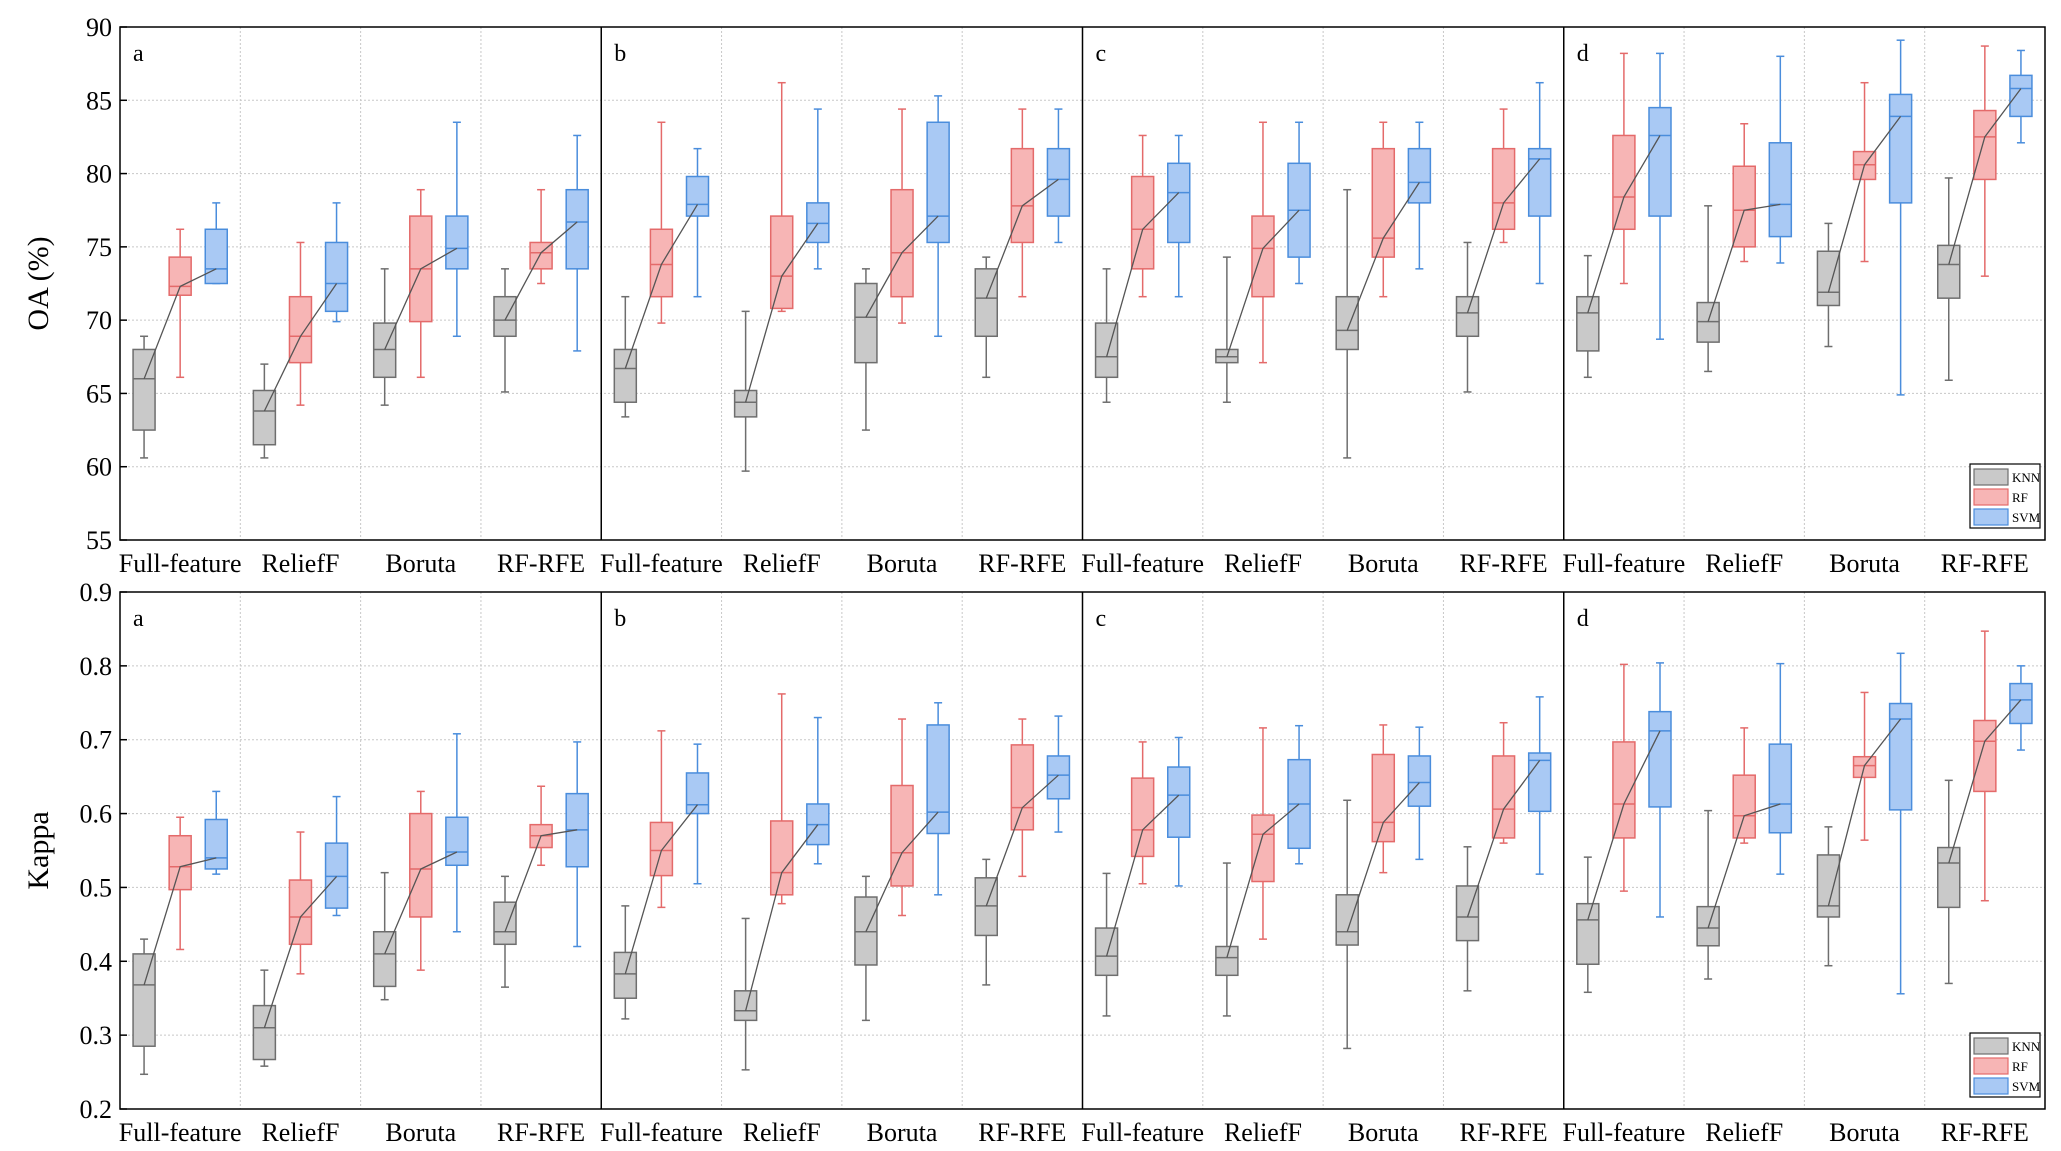 The image size is (2061, 1151). What do you see at coordinates (1101, 54) in the screenshot?
I see `panel-label: c` at bounding box center [1101, 54].